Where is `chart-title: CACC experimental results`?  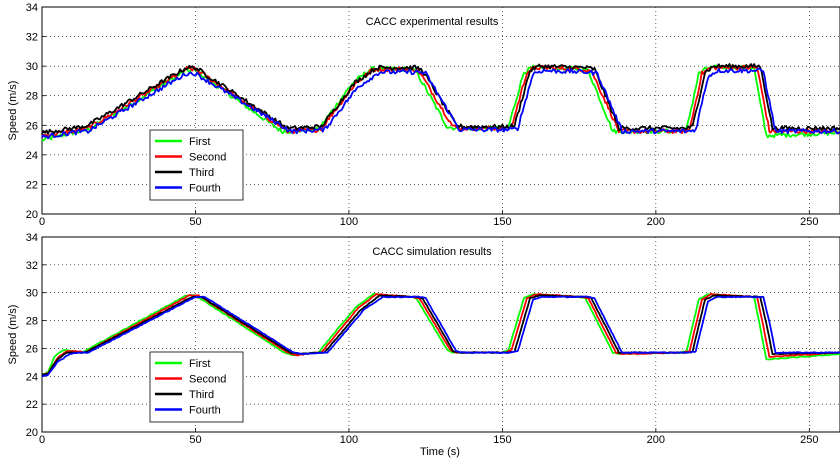
chart-title: CACC experimental results is located at coordinates (432, 22).